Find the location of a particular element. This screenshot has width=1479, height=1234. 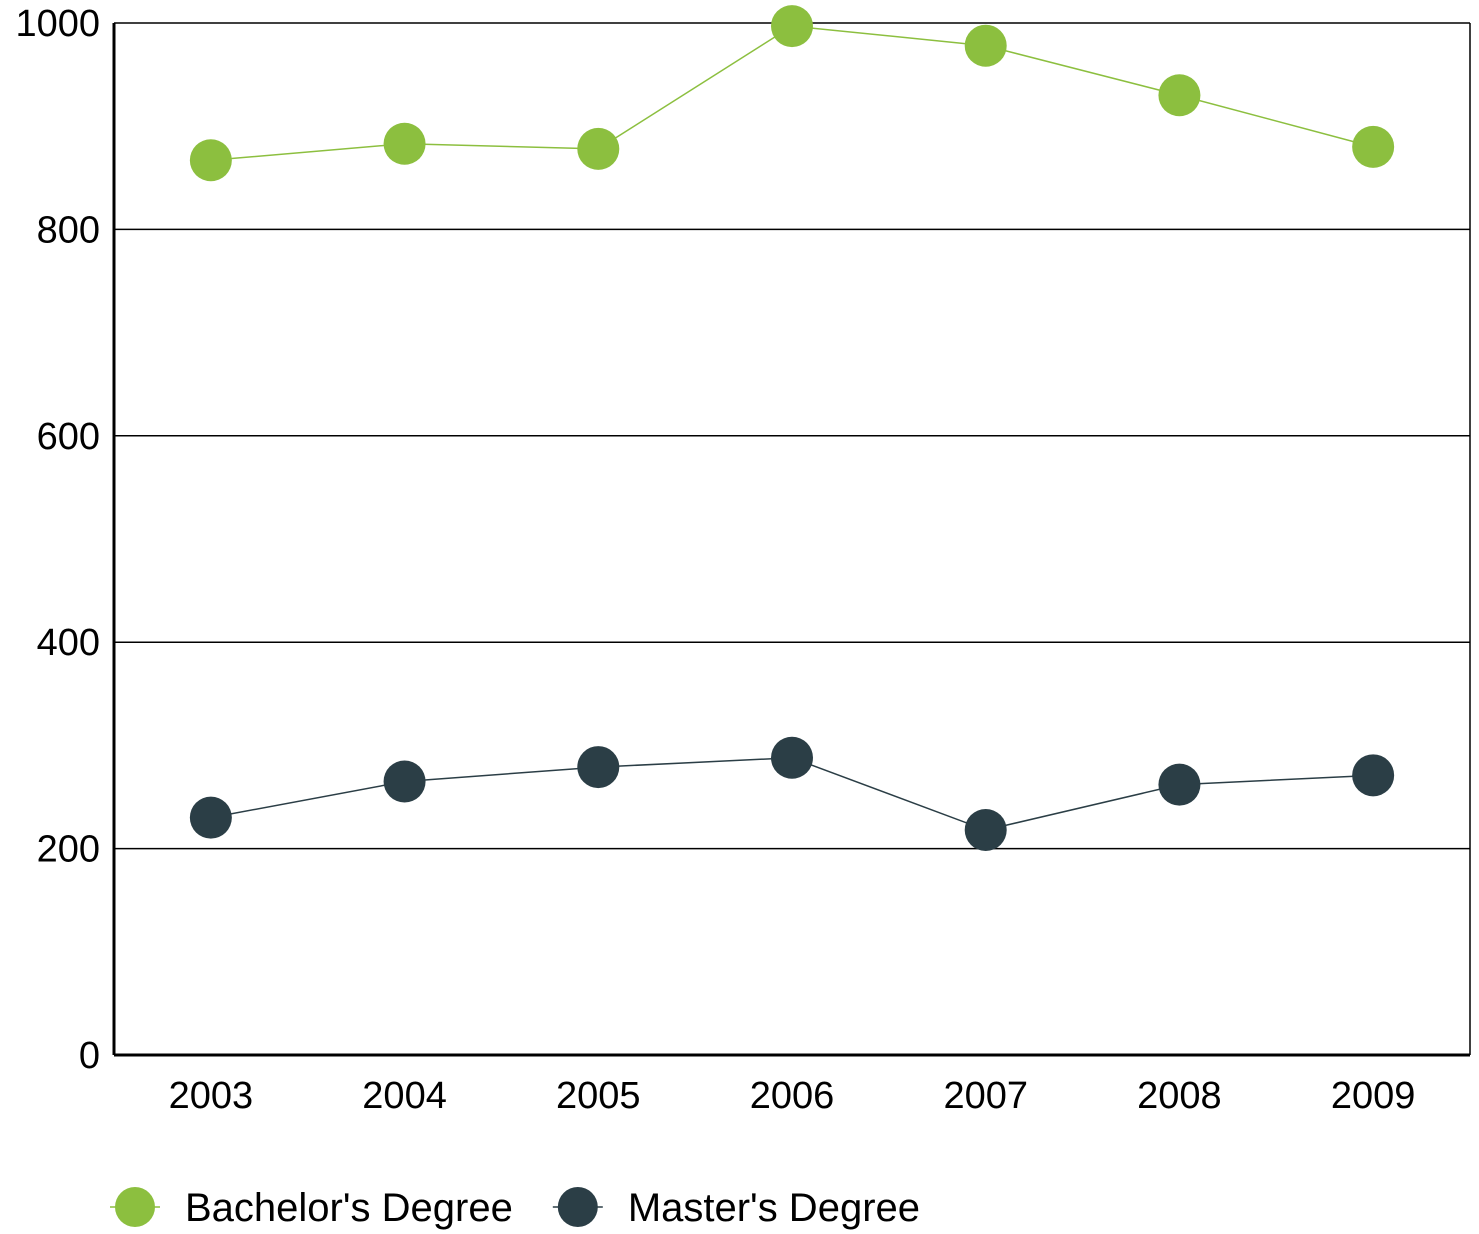

y-tick-label: 1000 is located at coordinates (57, 24).